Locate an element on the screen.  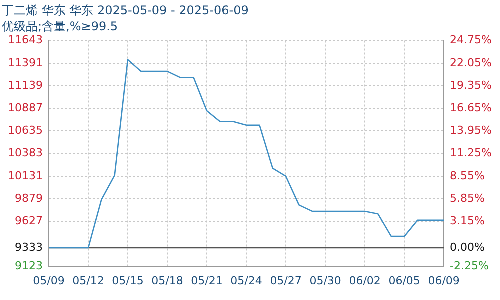
x-tick-label: 06/02 is located at coordinates (365, 281).